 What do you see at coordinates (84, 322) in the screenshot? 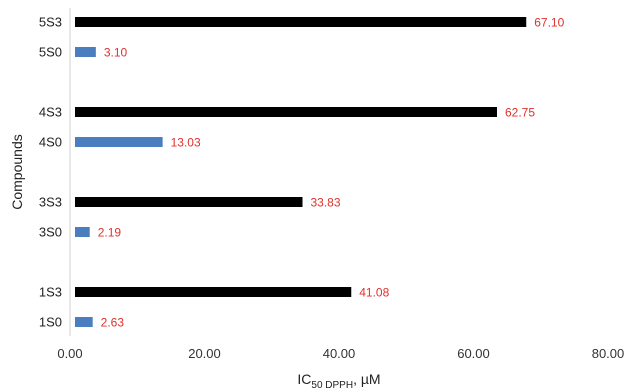
I see `bar-1s0` at bounding box center [84, 322].